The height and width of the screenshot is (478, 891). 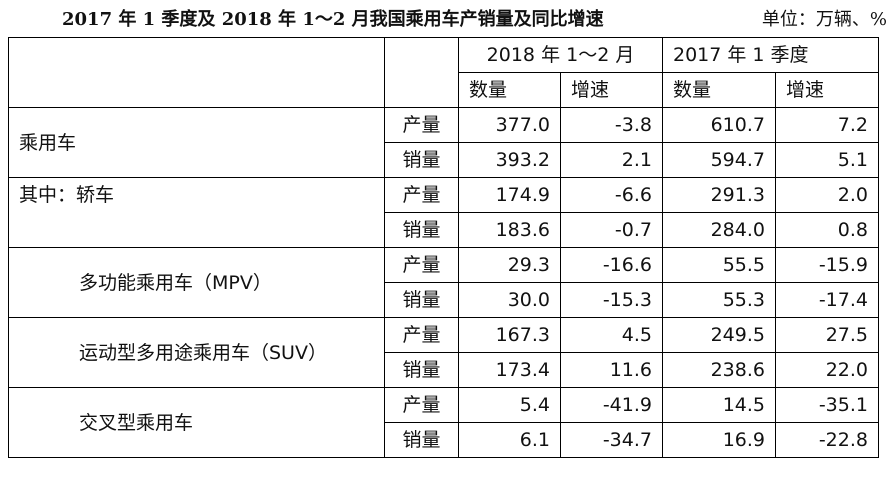 I want to click on table-title: 2017 年 1 季度及 2018 年 1～2 月我国乘用车产销量及同比增速, so click(x=333, y=19).